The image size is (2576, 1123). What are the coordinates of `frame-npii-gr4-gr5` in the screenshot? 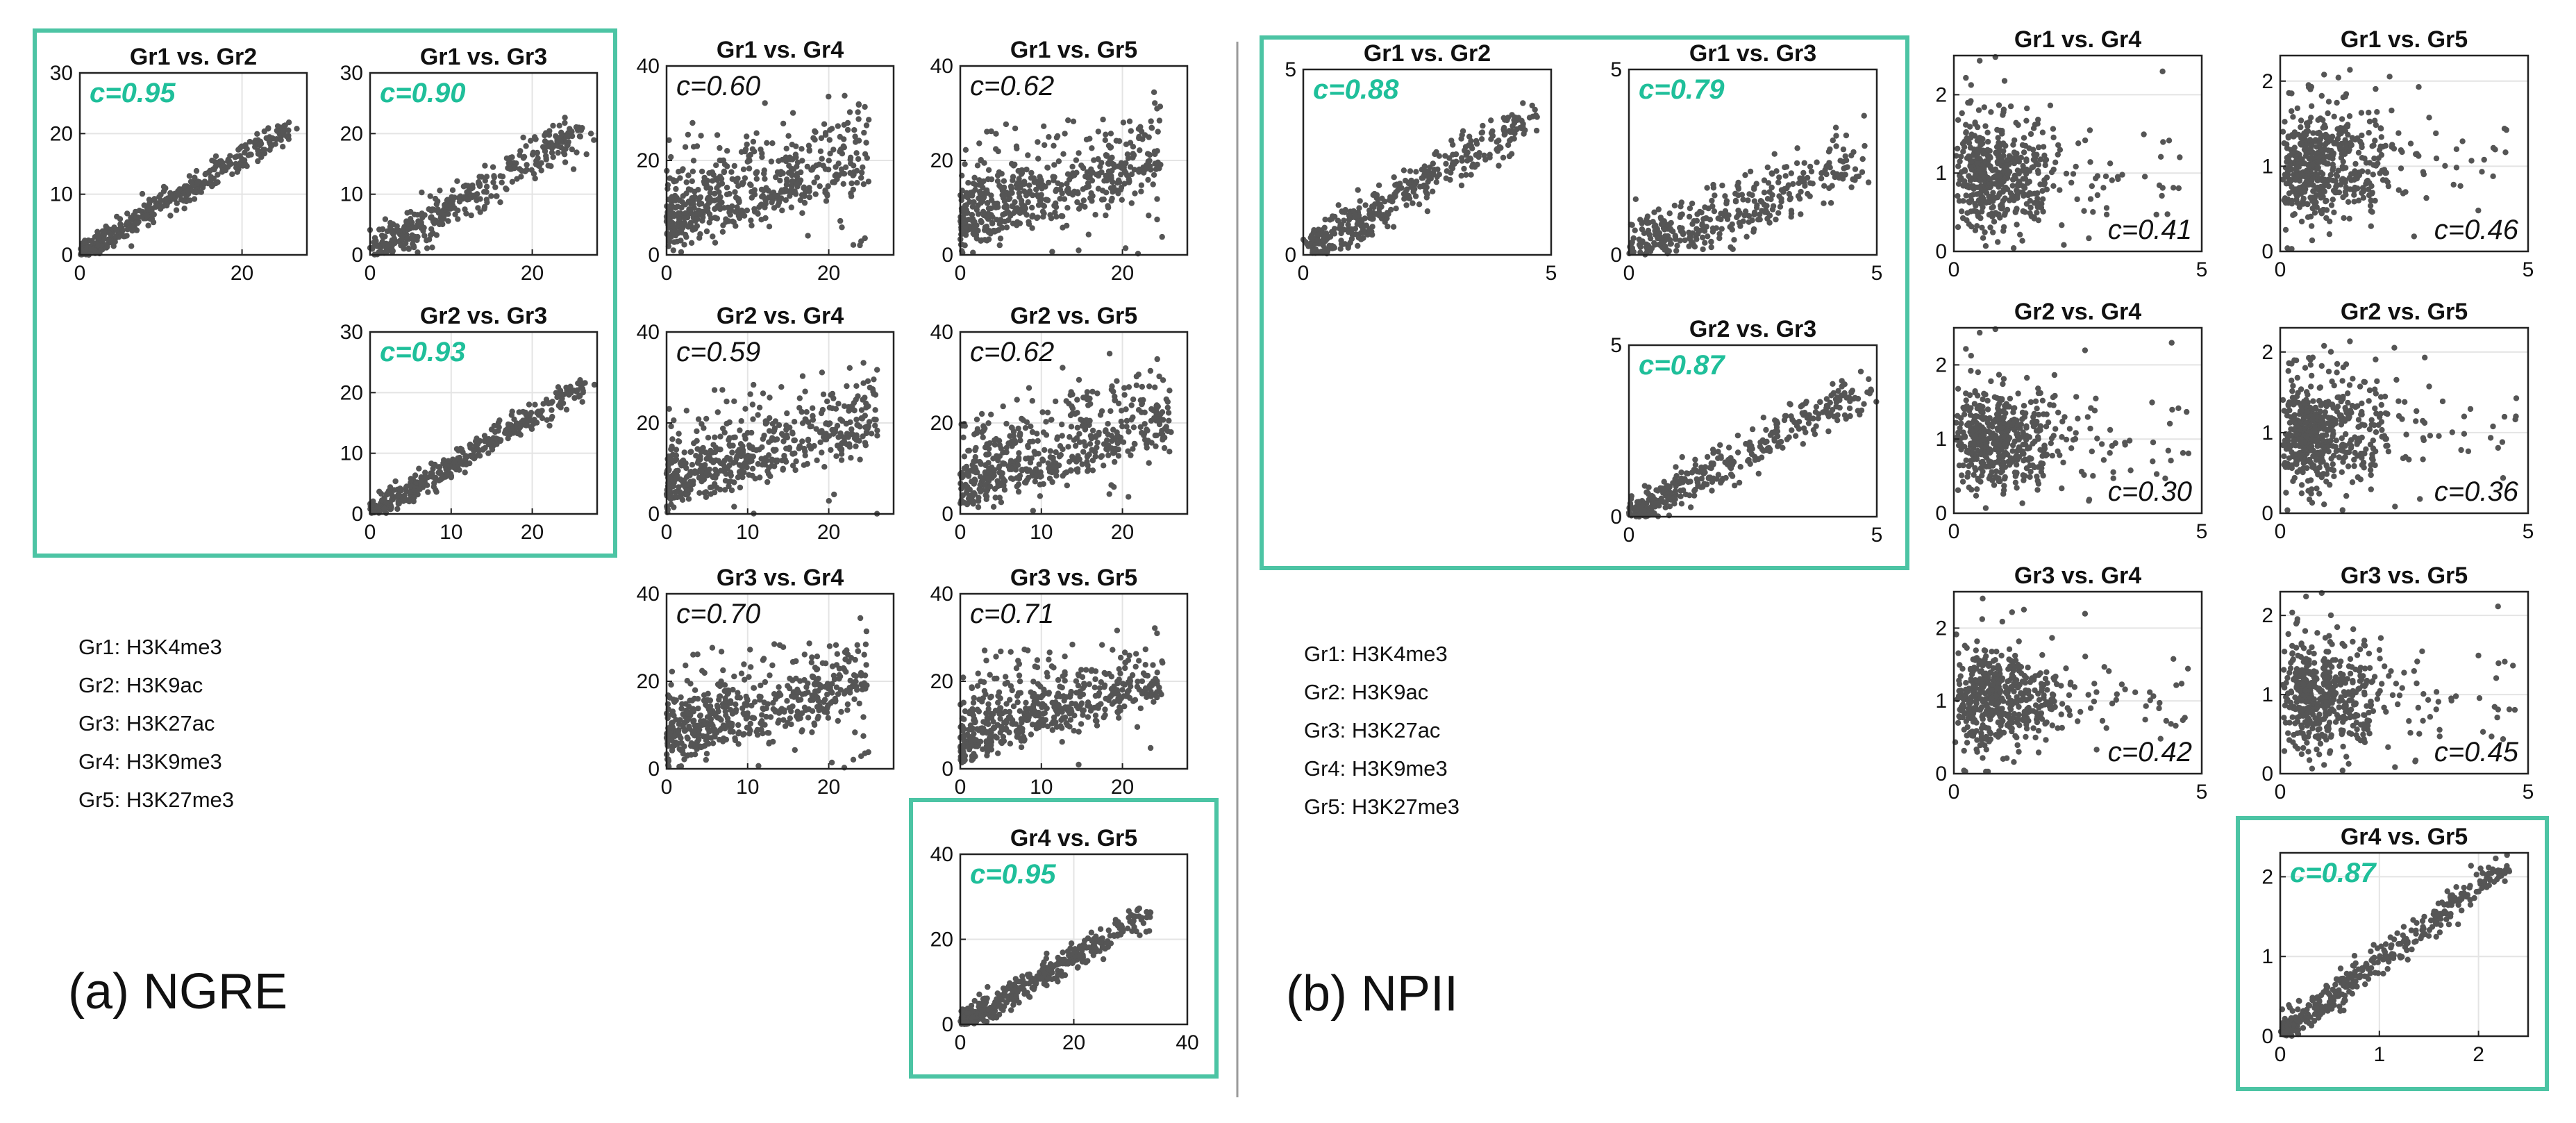 It's located at (2392, 954).